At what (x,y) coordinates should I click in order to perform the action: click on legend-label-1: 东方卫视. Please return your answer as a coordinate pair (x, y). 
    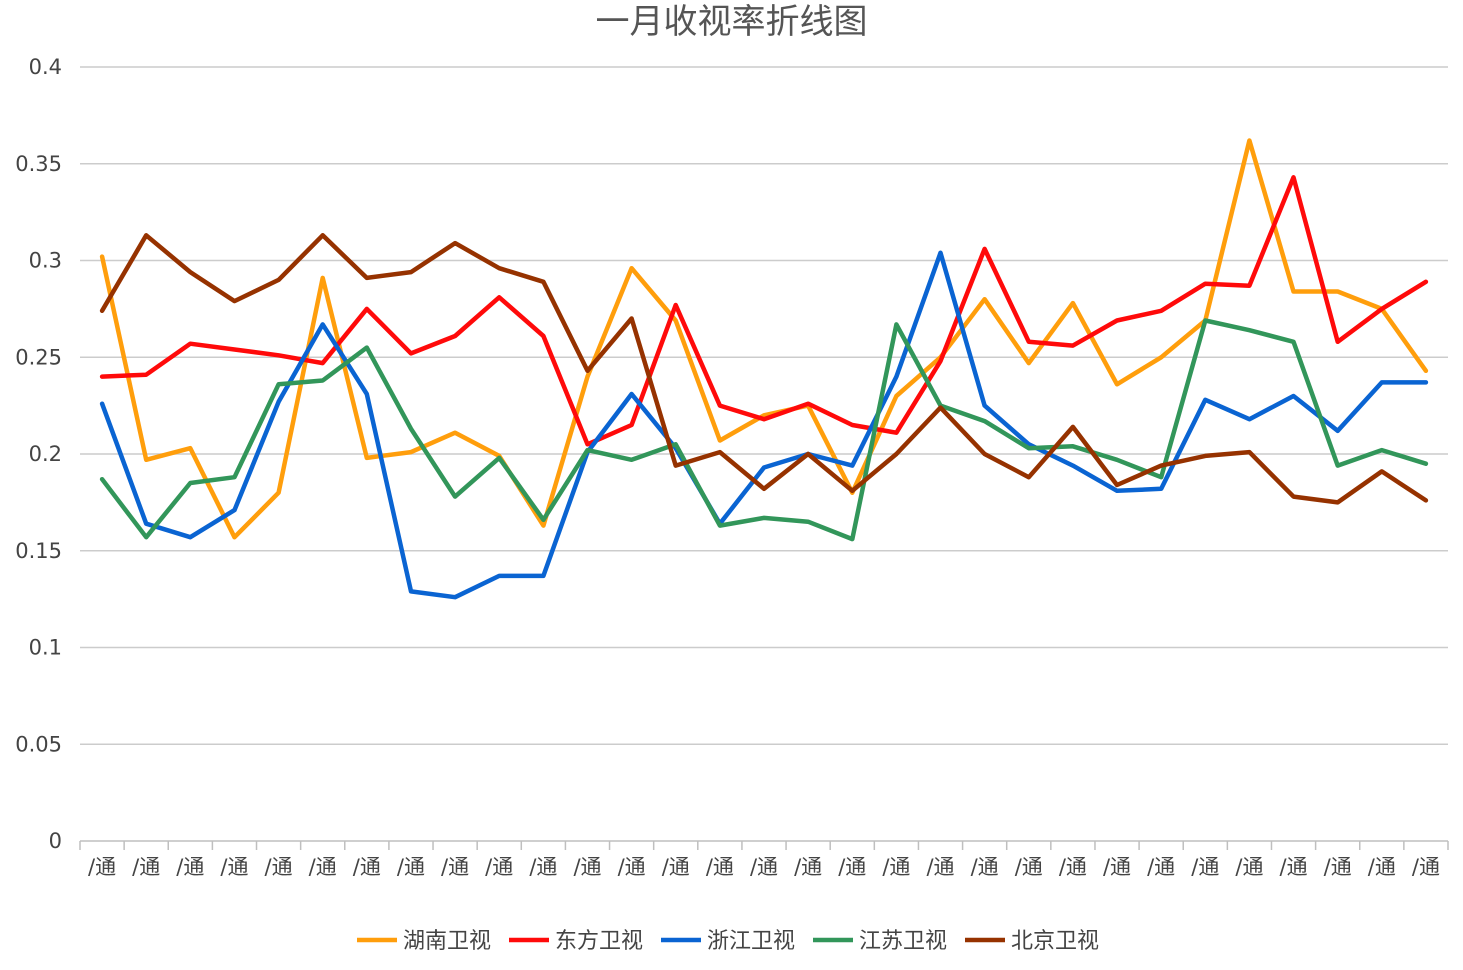
    Looking at the image, I should click on (599, 941).